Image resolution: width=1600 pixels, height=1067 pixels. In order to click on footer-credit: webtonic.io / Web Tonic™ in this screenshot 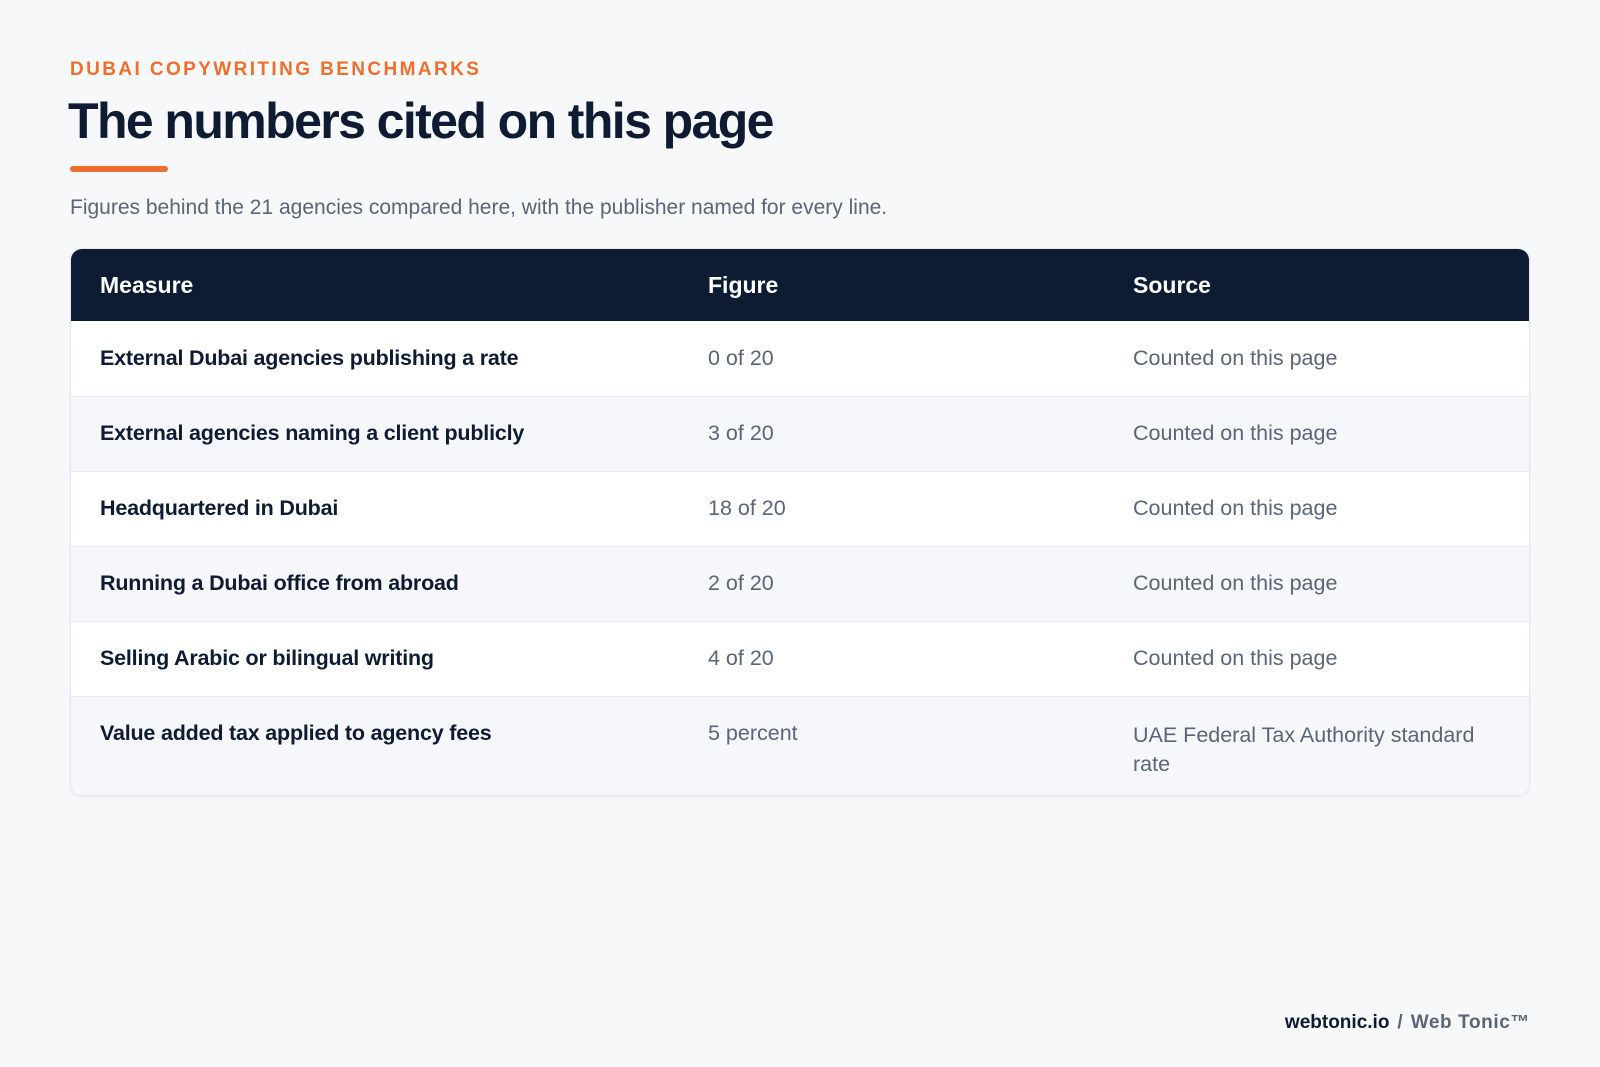, I will do `click(1407, 1023)`.